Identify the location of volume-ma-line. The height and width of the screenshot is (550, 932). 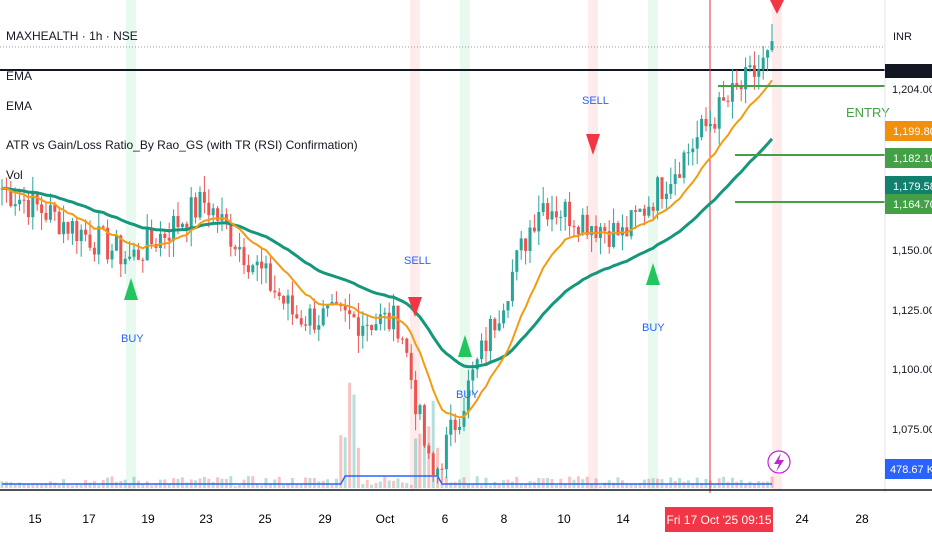
(387, 480).